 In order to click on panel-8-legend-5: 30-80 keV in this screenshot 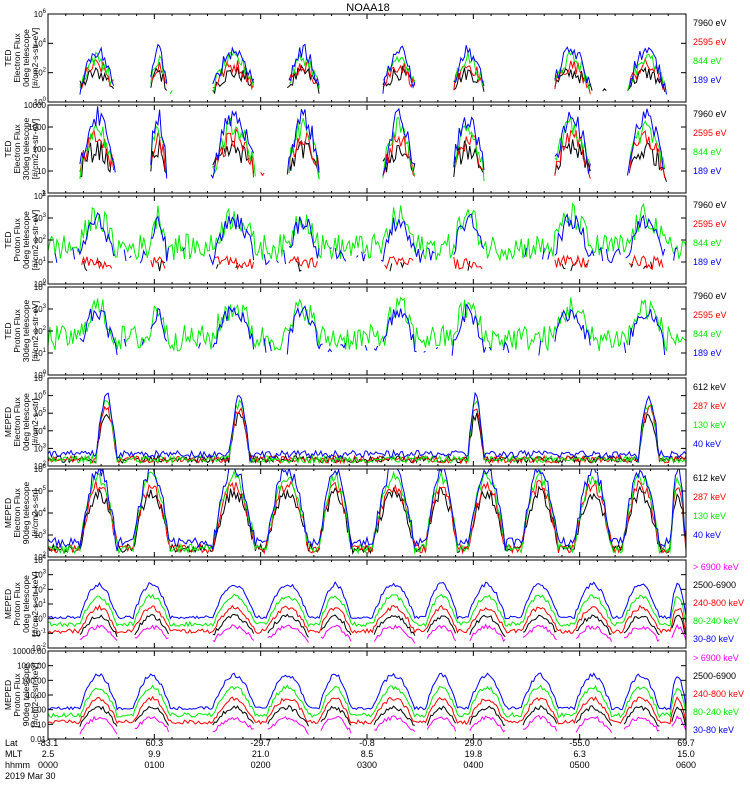, I will do `click(713, 730)`.